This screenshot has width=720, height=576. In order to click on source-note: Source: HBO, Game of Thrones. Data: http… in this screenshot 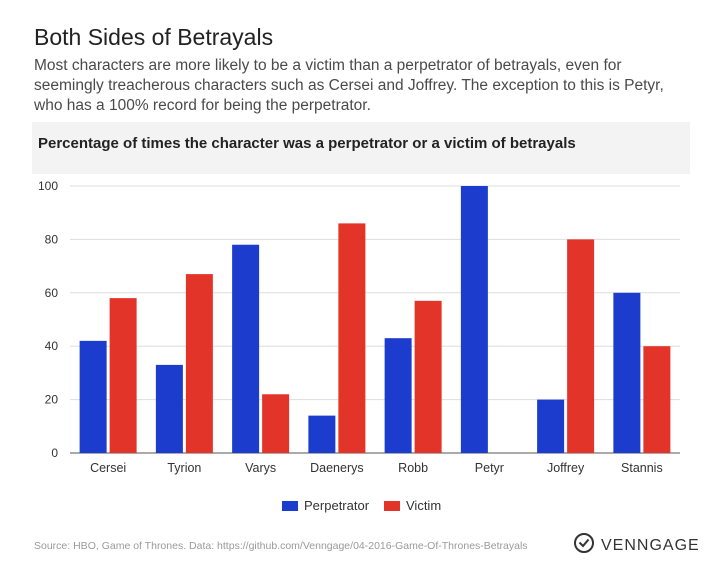, I will do `click(281, 546)`.